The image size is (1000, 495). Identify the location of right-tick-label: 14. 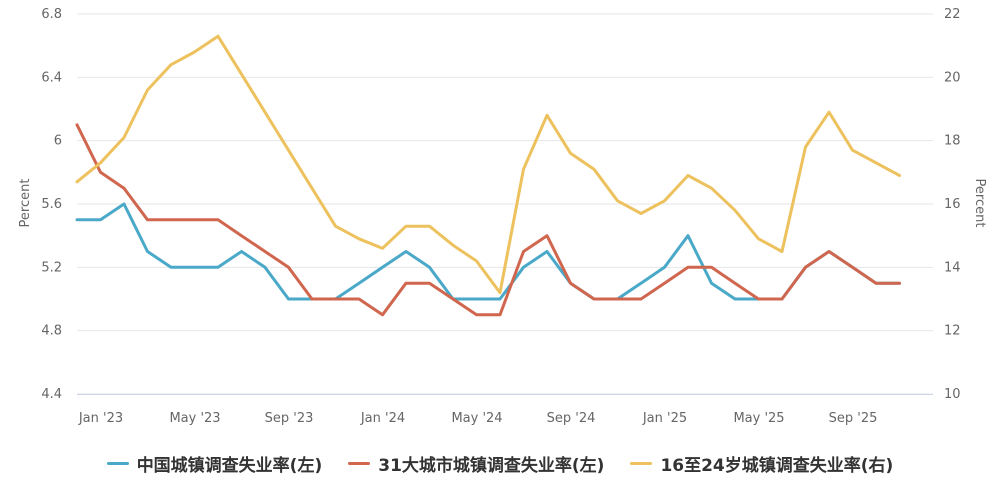
(952, 267).